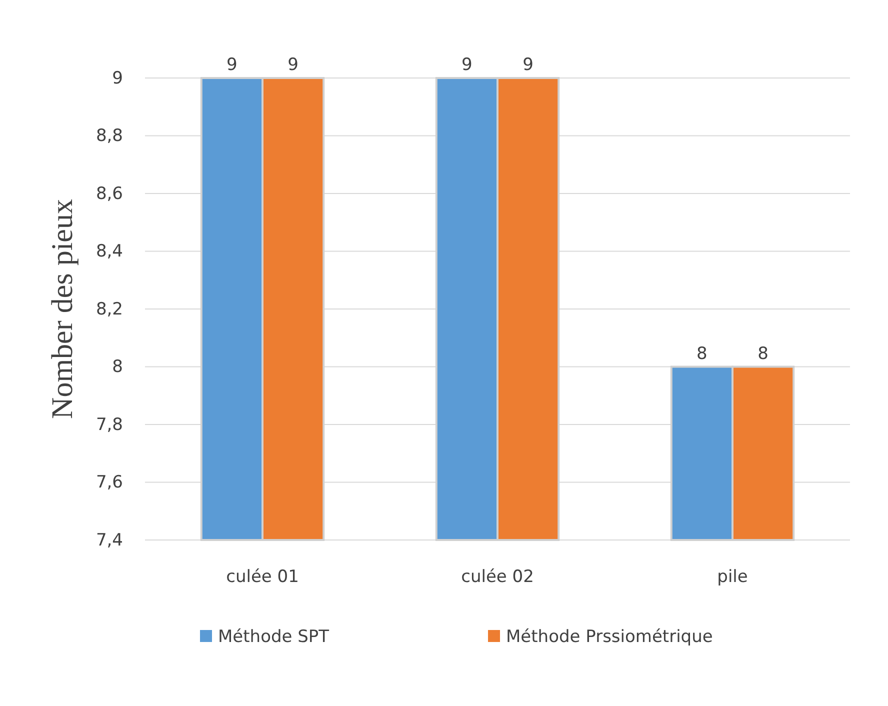 The width and height of the screenshot is (888, 706). I want to click on legend-label: Méthode Prssiométrique, so click(609, 637).